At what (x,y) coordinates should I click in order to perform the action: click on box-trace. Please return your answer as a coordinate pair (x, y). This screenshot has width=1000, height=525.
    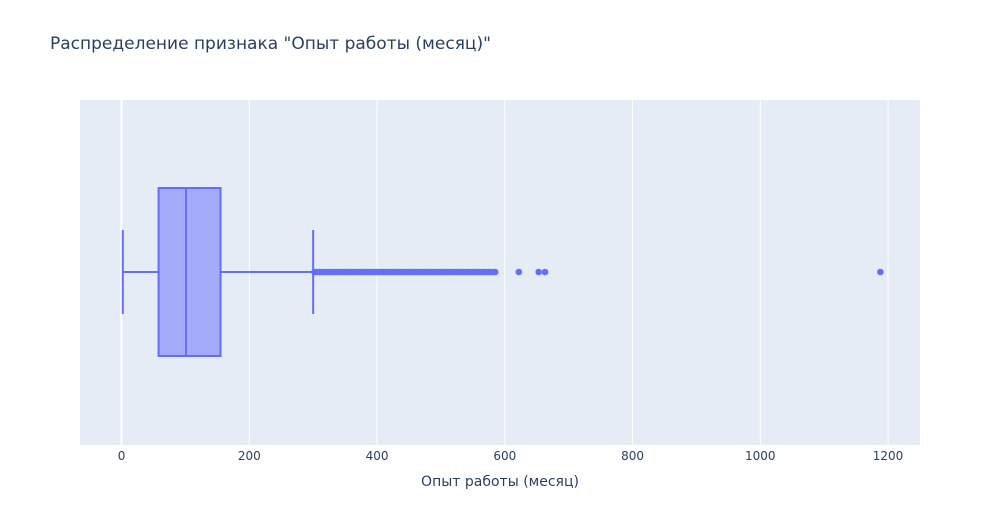
    Looking at the image, I should click on (218, 272).